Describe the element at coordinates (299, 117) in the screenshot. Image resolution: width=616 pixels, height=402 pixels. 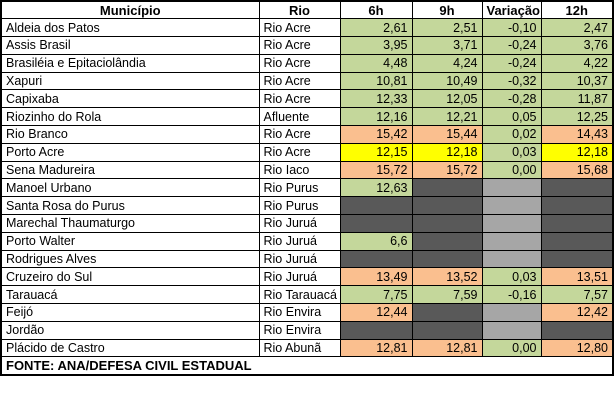
I see `cell-rio: Afluente` at that location.